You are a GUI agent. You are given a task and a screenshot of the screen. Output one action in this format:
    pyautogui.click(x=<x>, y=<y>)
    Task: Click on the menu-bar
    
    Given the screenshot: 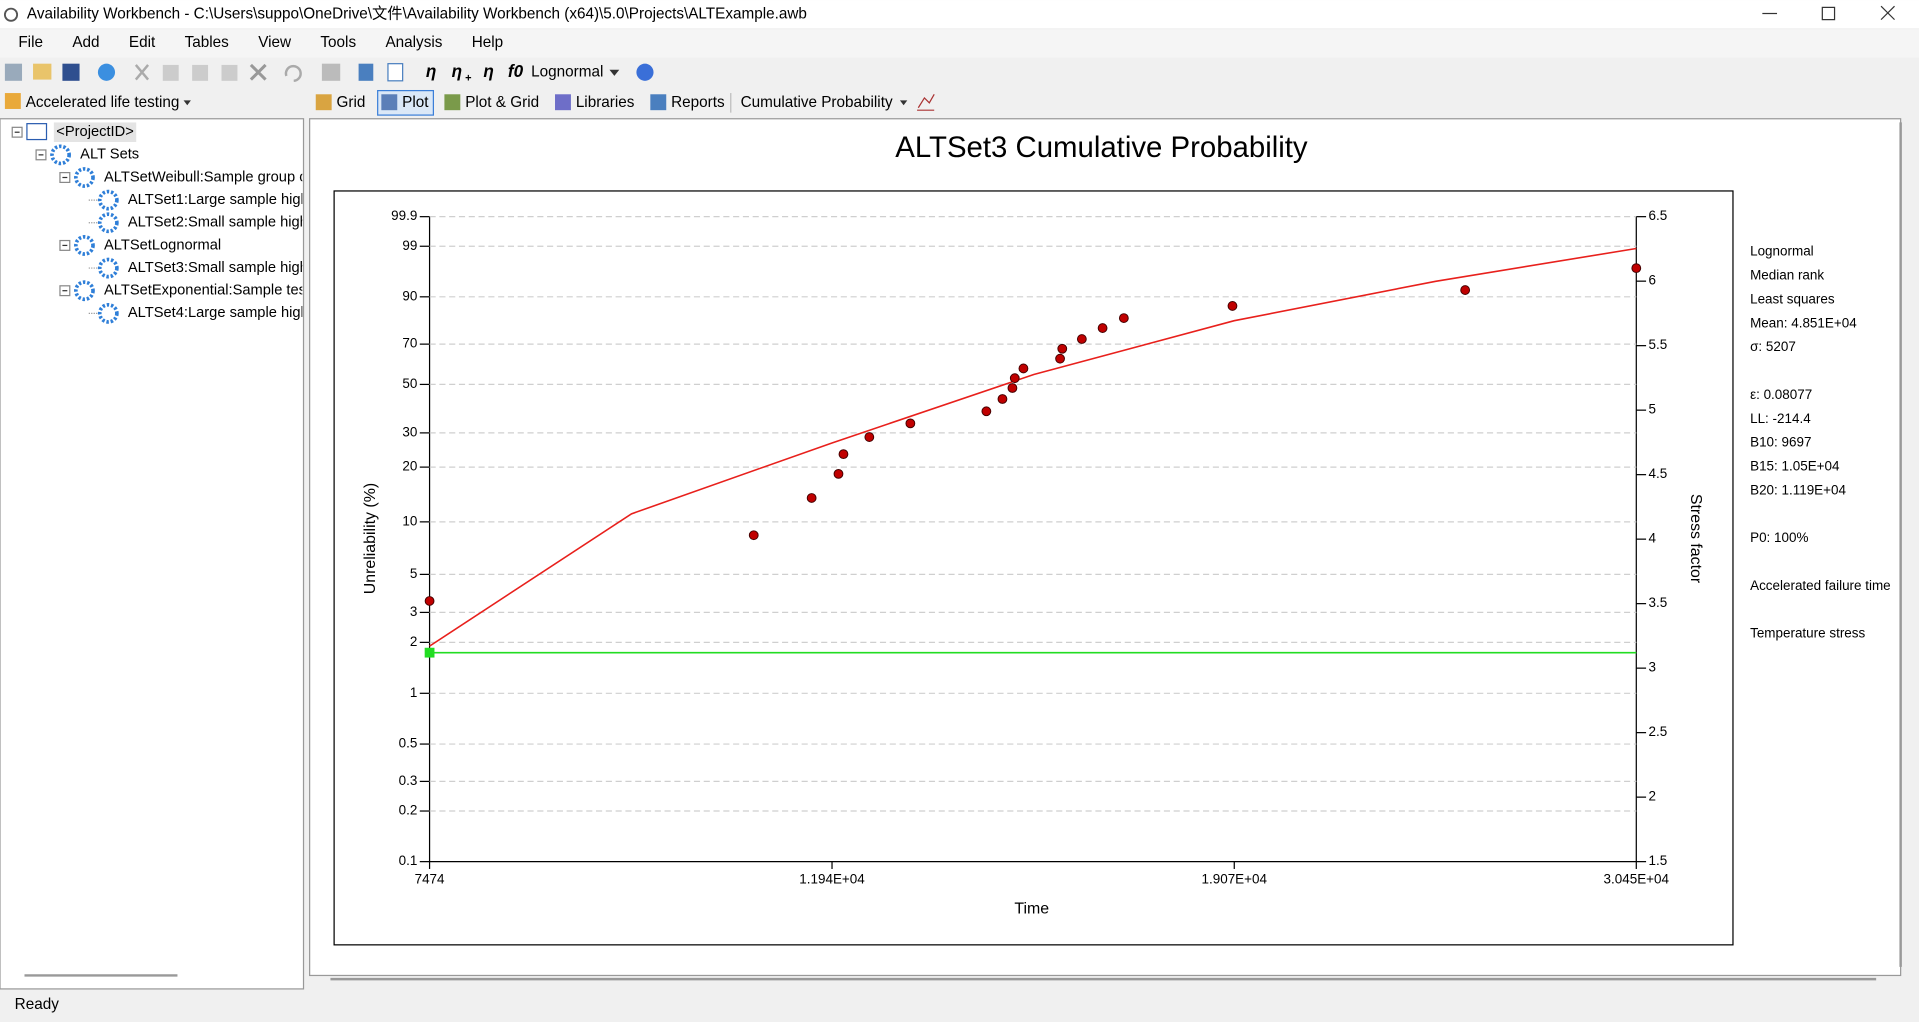 What is the action you would take?
    pyautogui.click(x=959, y=43)
    